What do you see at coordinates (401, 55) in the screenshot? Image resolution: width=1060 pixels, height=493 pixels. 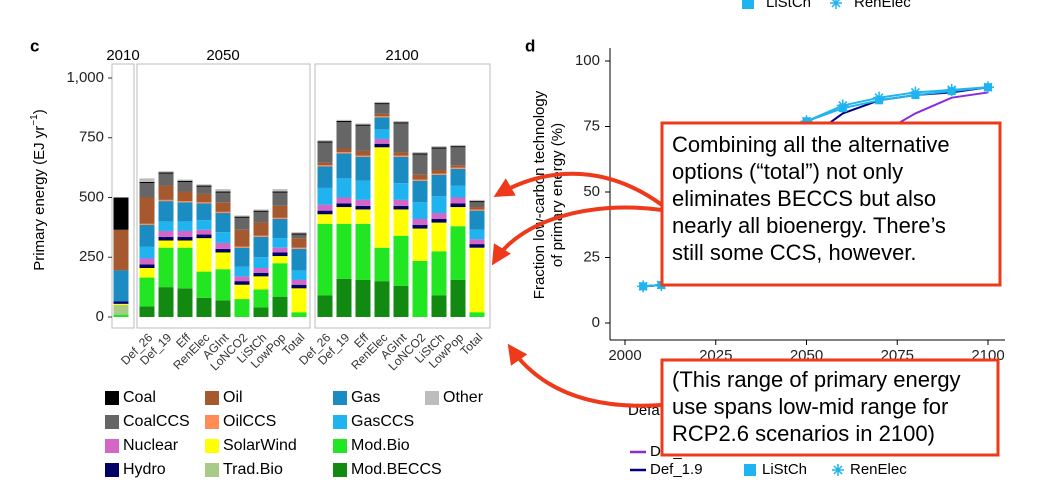 I see `facet-label: 2100` at bounding box center [401, 55].